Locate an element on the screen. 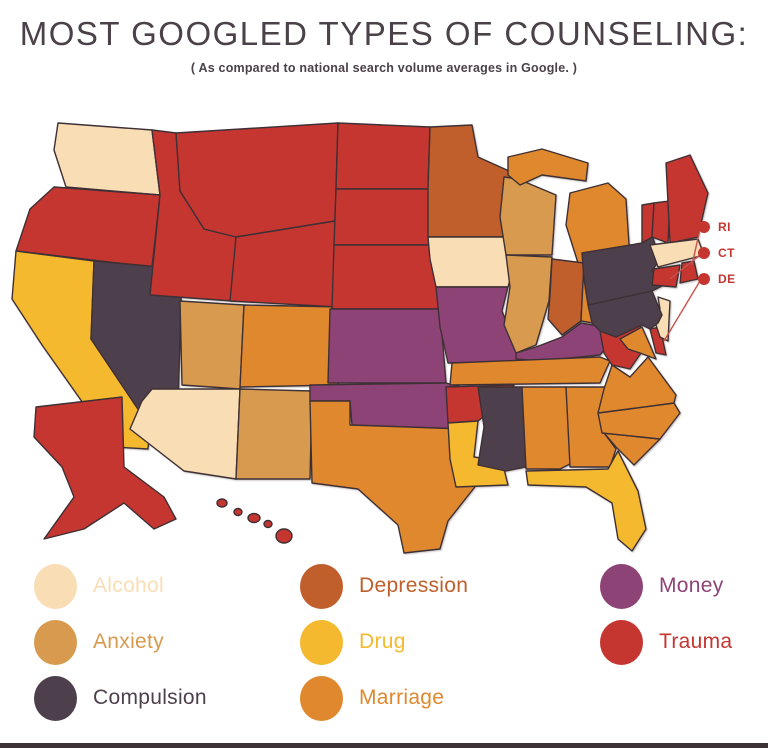  callout-line-ri is located at coordinates (696, 247).